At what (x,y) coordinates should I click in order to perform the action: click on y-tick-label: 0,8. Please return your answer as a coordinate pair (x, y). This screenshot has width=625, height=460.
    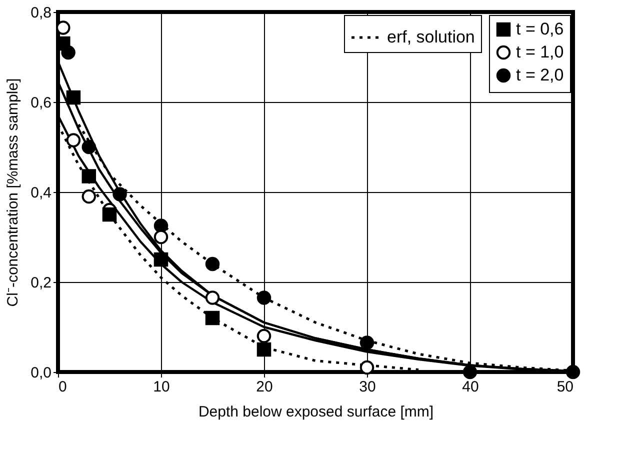
    Looking at the image, I should click on (41, 13).